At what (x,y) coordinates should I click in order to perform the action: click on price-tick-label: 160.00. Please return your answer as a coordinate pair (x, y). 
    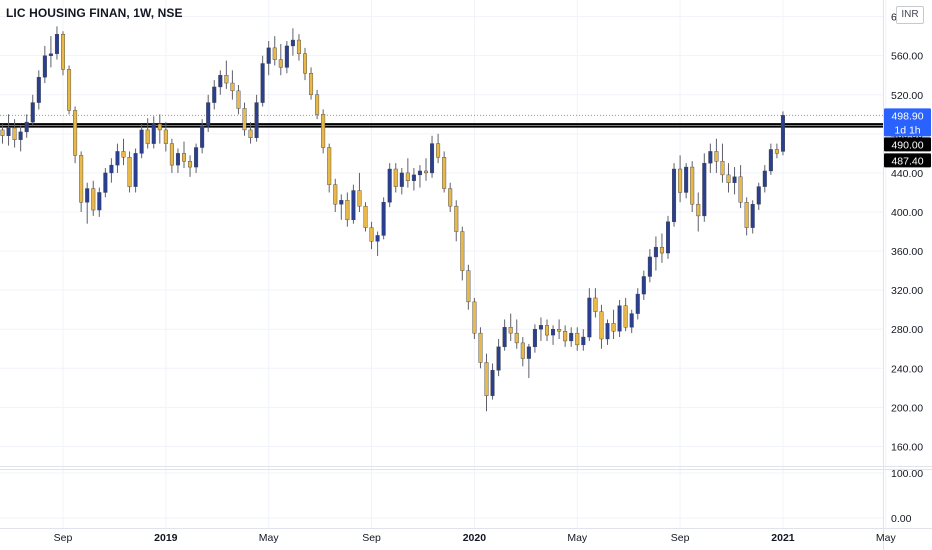
    Looking at the image, I should click on (907, 447).